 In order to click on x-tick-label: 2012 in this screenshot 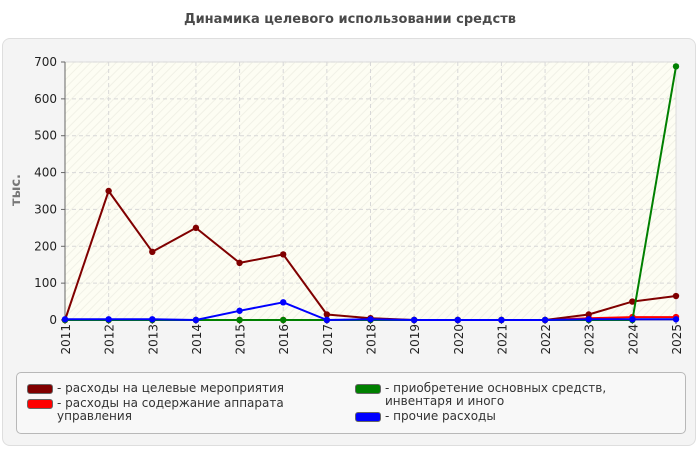, I will do `click(110, 339)`.